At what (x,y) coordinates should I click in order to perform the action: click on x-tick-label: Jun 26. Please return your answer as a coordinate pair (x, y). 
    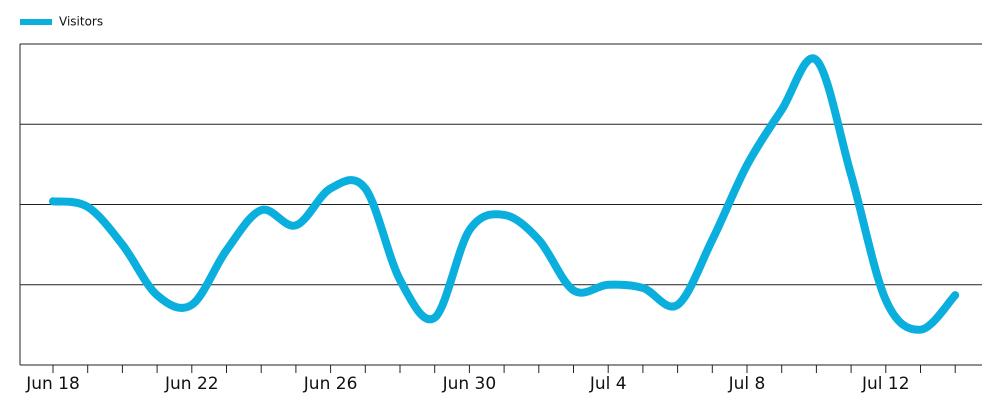
    Looking at the image, I should click on (330, 384).